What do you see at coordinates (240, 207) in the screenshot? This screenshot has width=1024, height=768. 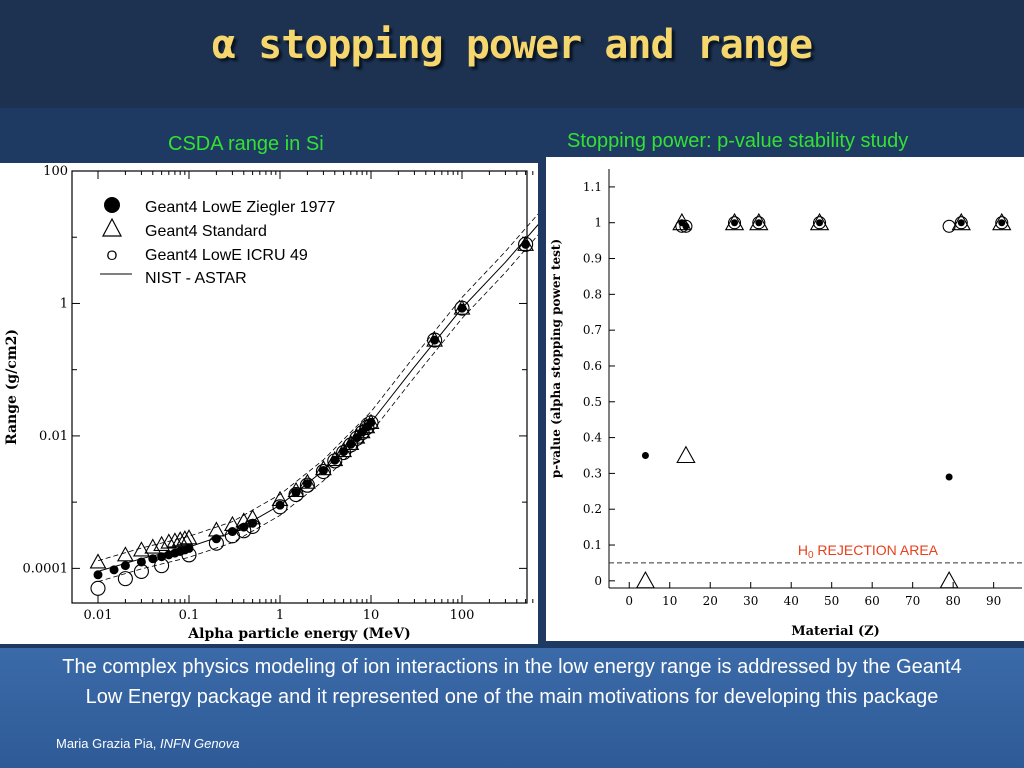 I see `legend-entry-label: Geant4 LowE Ziegler 1977` at bounding box center [240, 207].